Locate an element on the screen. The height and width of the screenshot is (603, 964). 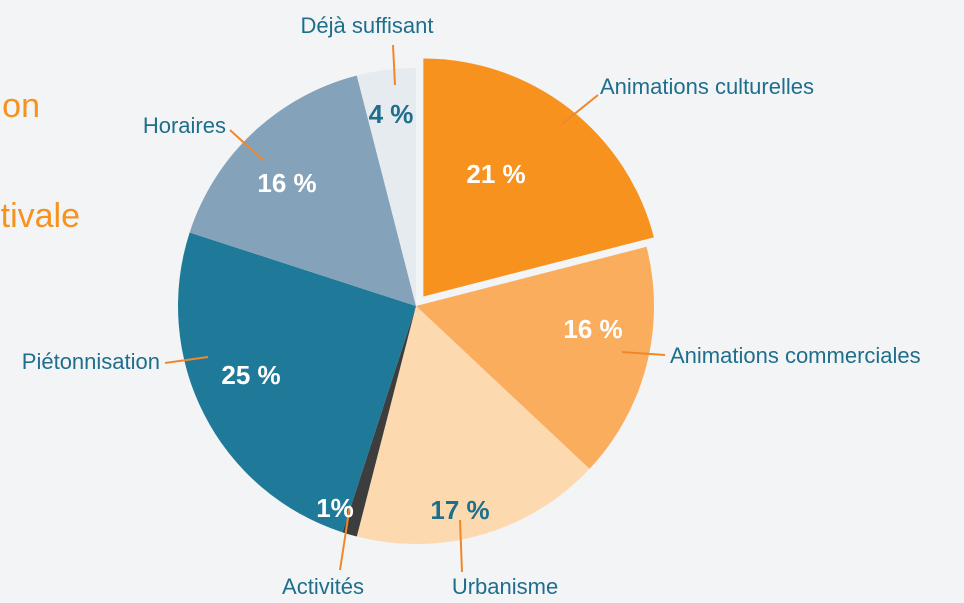
title-fragment: on is located at coordinates (21, 106).